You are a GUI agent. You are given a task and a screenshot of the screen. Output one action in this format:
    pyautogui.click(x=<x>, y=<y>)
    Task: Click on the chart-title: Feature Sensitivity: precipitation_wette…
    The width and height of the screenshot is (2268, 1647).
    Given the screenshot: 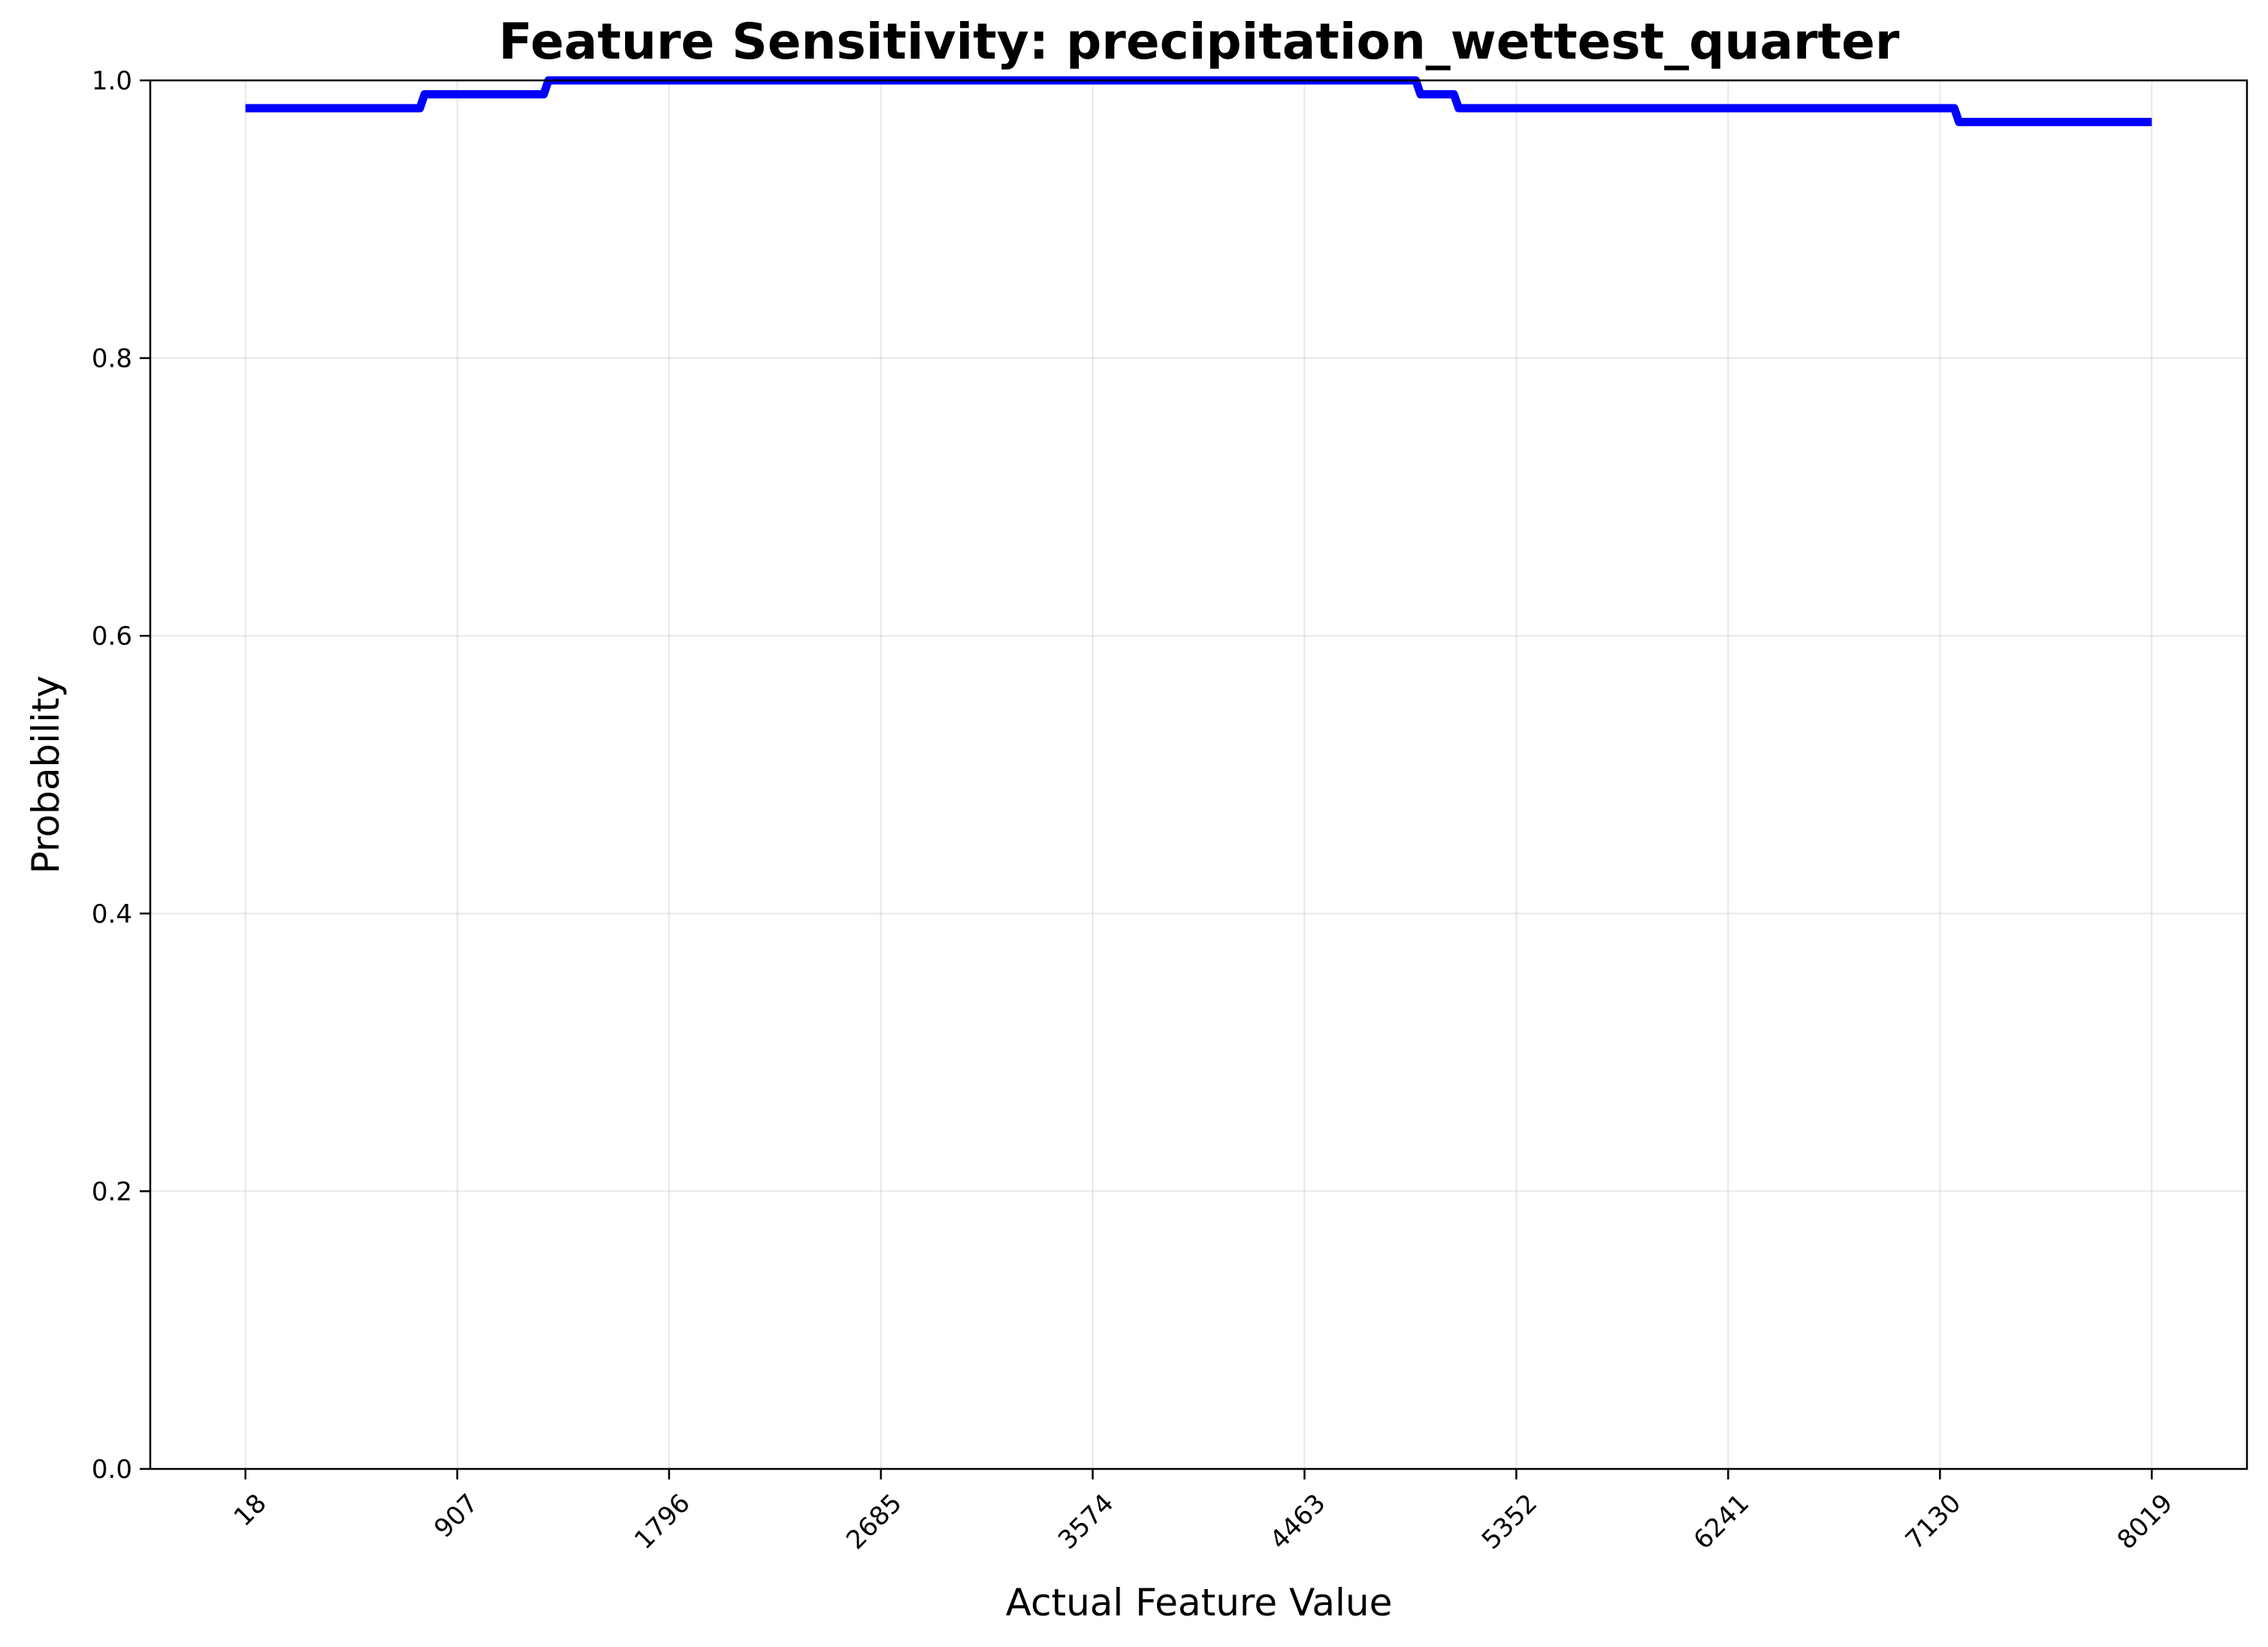 What is the action you would take?
    pyautogui.click(x=1199, y=42)
    